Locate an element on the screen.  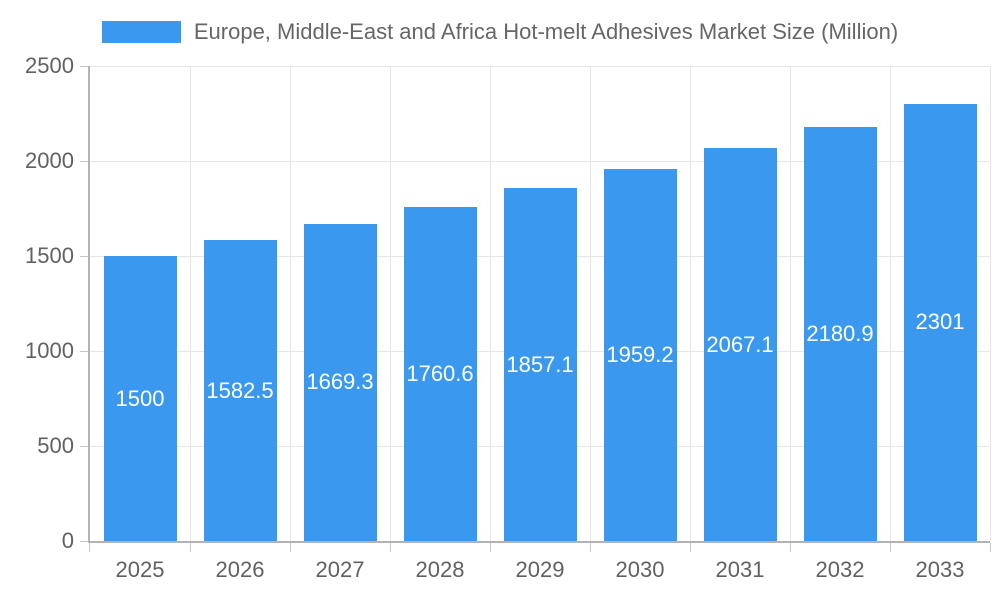
bar-2030: 1959.2 is located at coordinates (640, 354).